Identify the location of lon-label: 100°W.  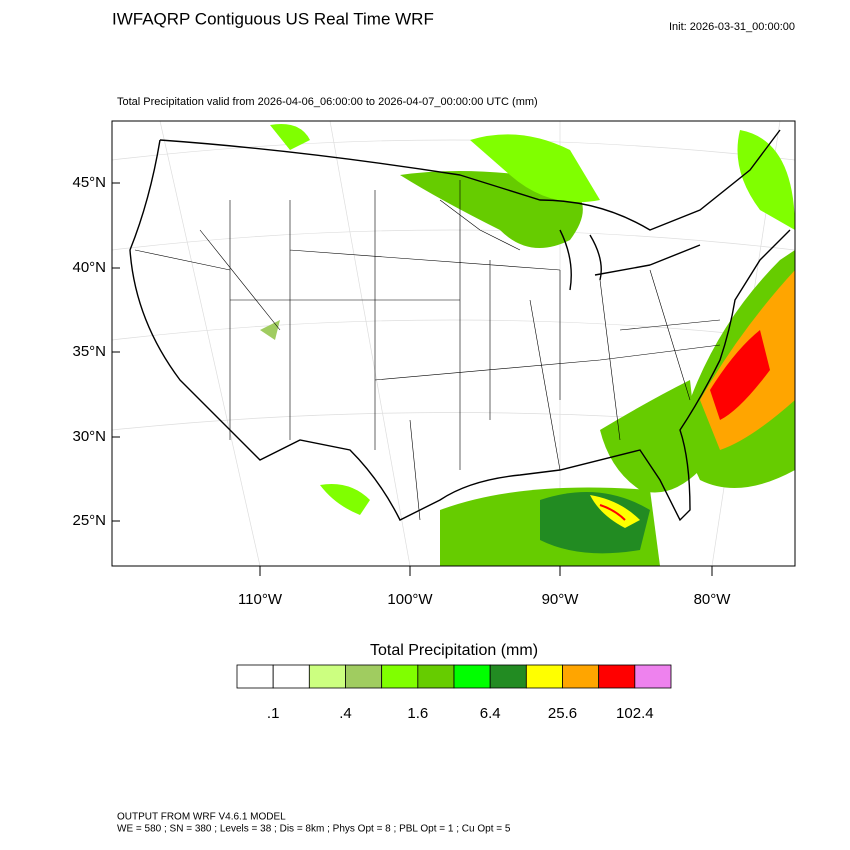
(410, 599).